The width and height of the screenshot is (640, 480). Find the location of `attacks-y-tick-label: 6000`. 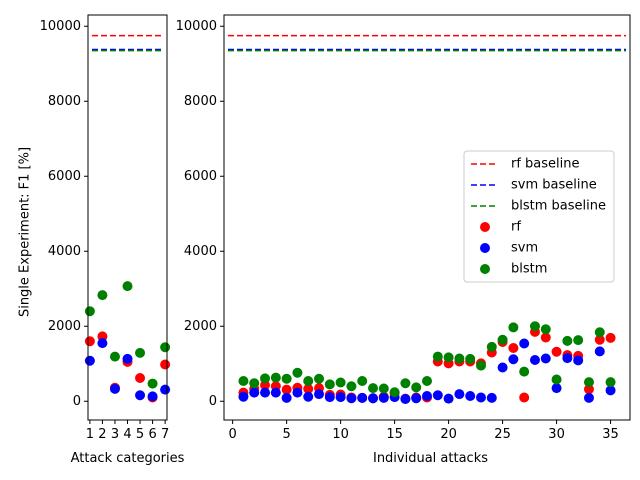

attacks-y-tick-label: 6000 is located at coordinates (200, 176).